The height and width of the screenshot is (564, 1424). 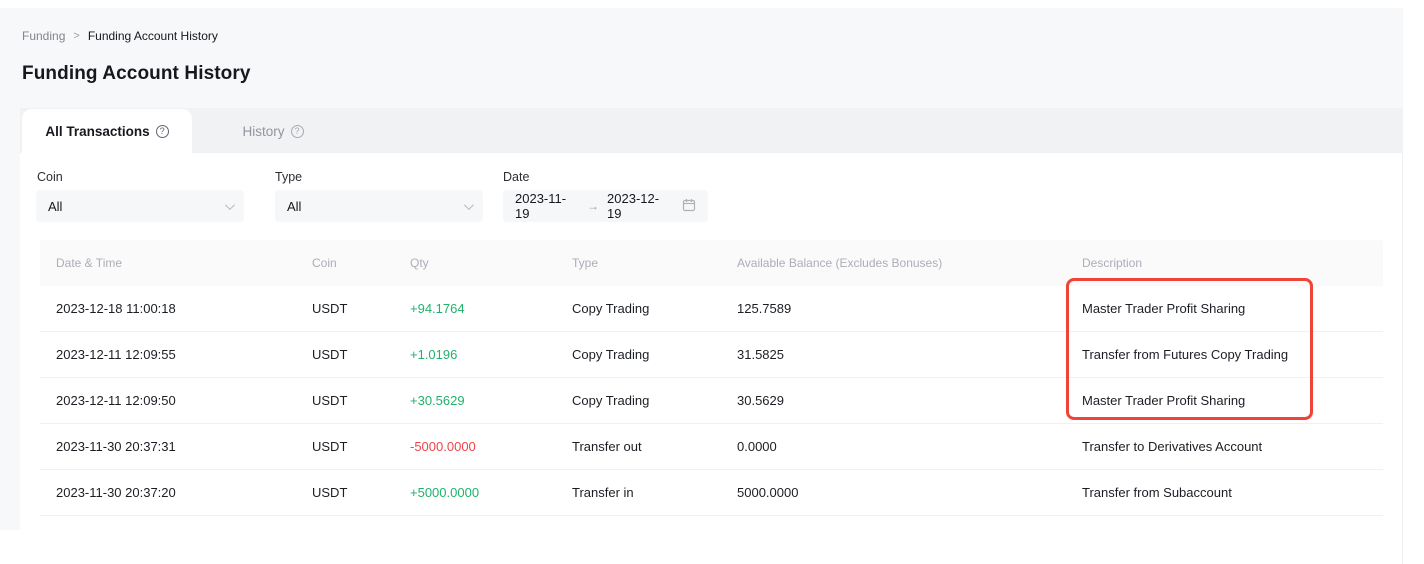 What do you see at coordinates (760, 400) in the screenshot?
I see `cell-balance: 30.5629` at bounding box center [760, 400].